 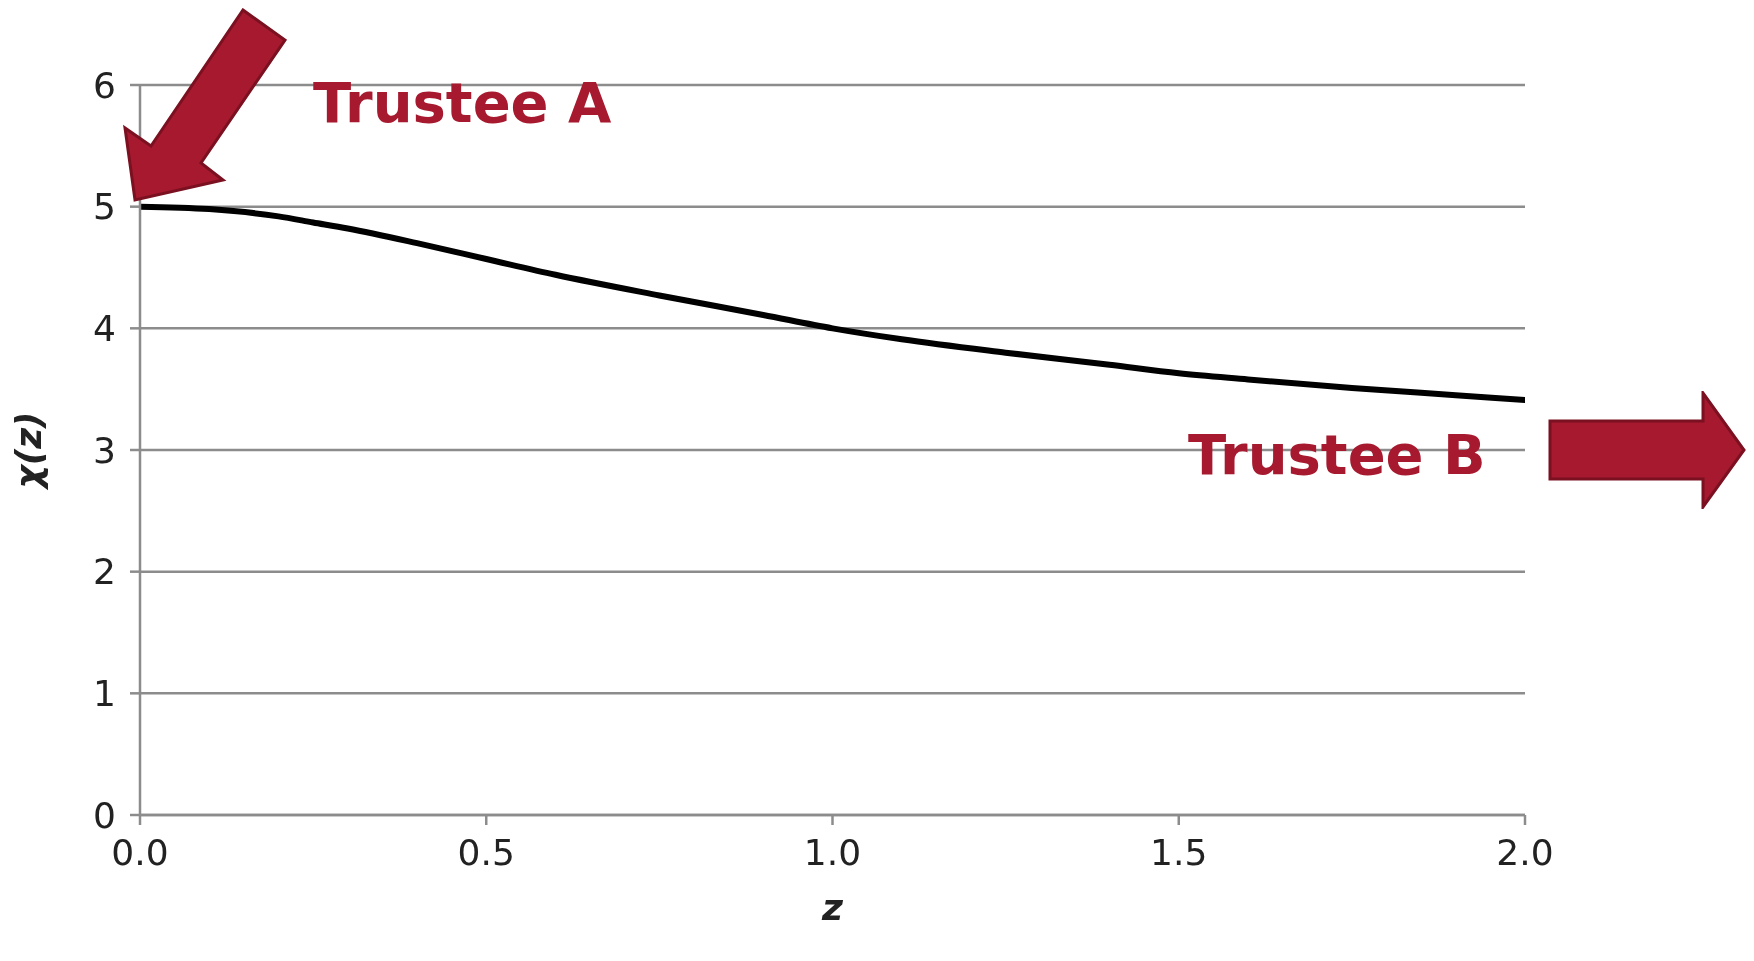 What do you see at coordinates (104, 450) in the screenshot?
I see `y-tick-label: 3` at bounding box center [104, 450].